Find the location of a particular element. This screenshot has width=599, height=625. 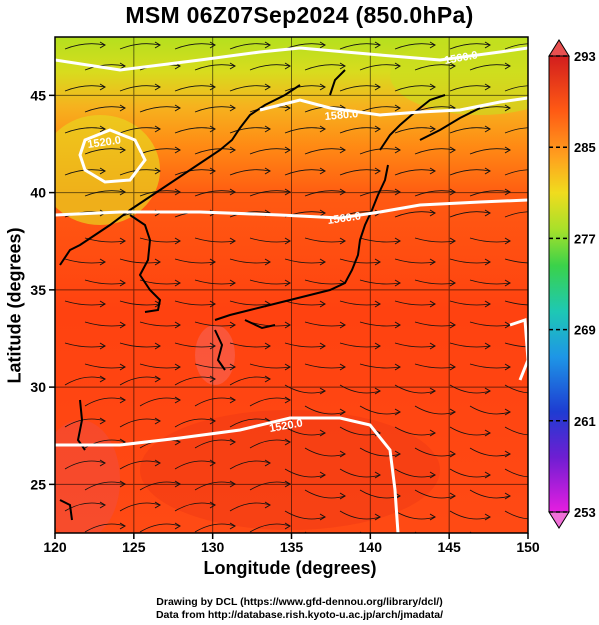

y-axis-label: Latitude (degrees) is located at coordinates (14, 305).